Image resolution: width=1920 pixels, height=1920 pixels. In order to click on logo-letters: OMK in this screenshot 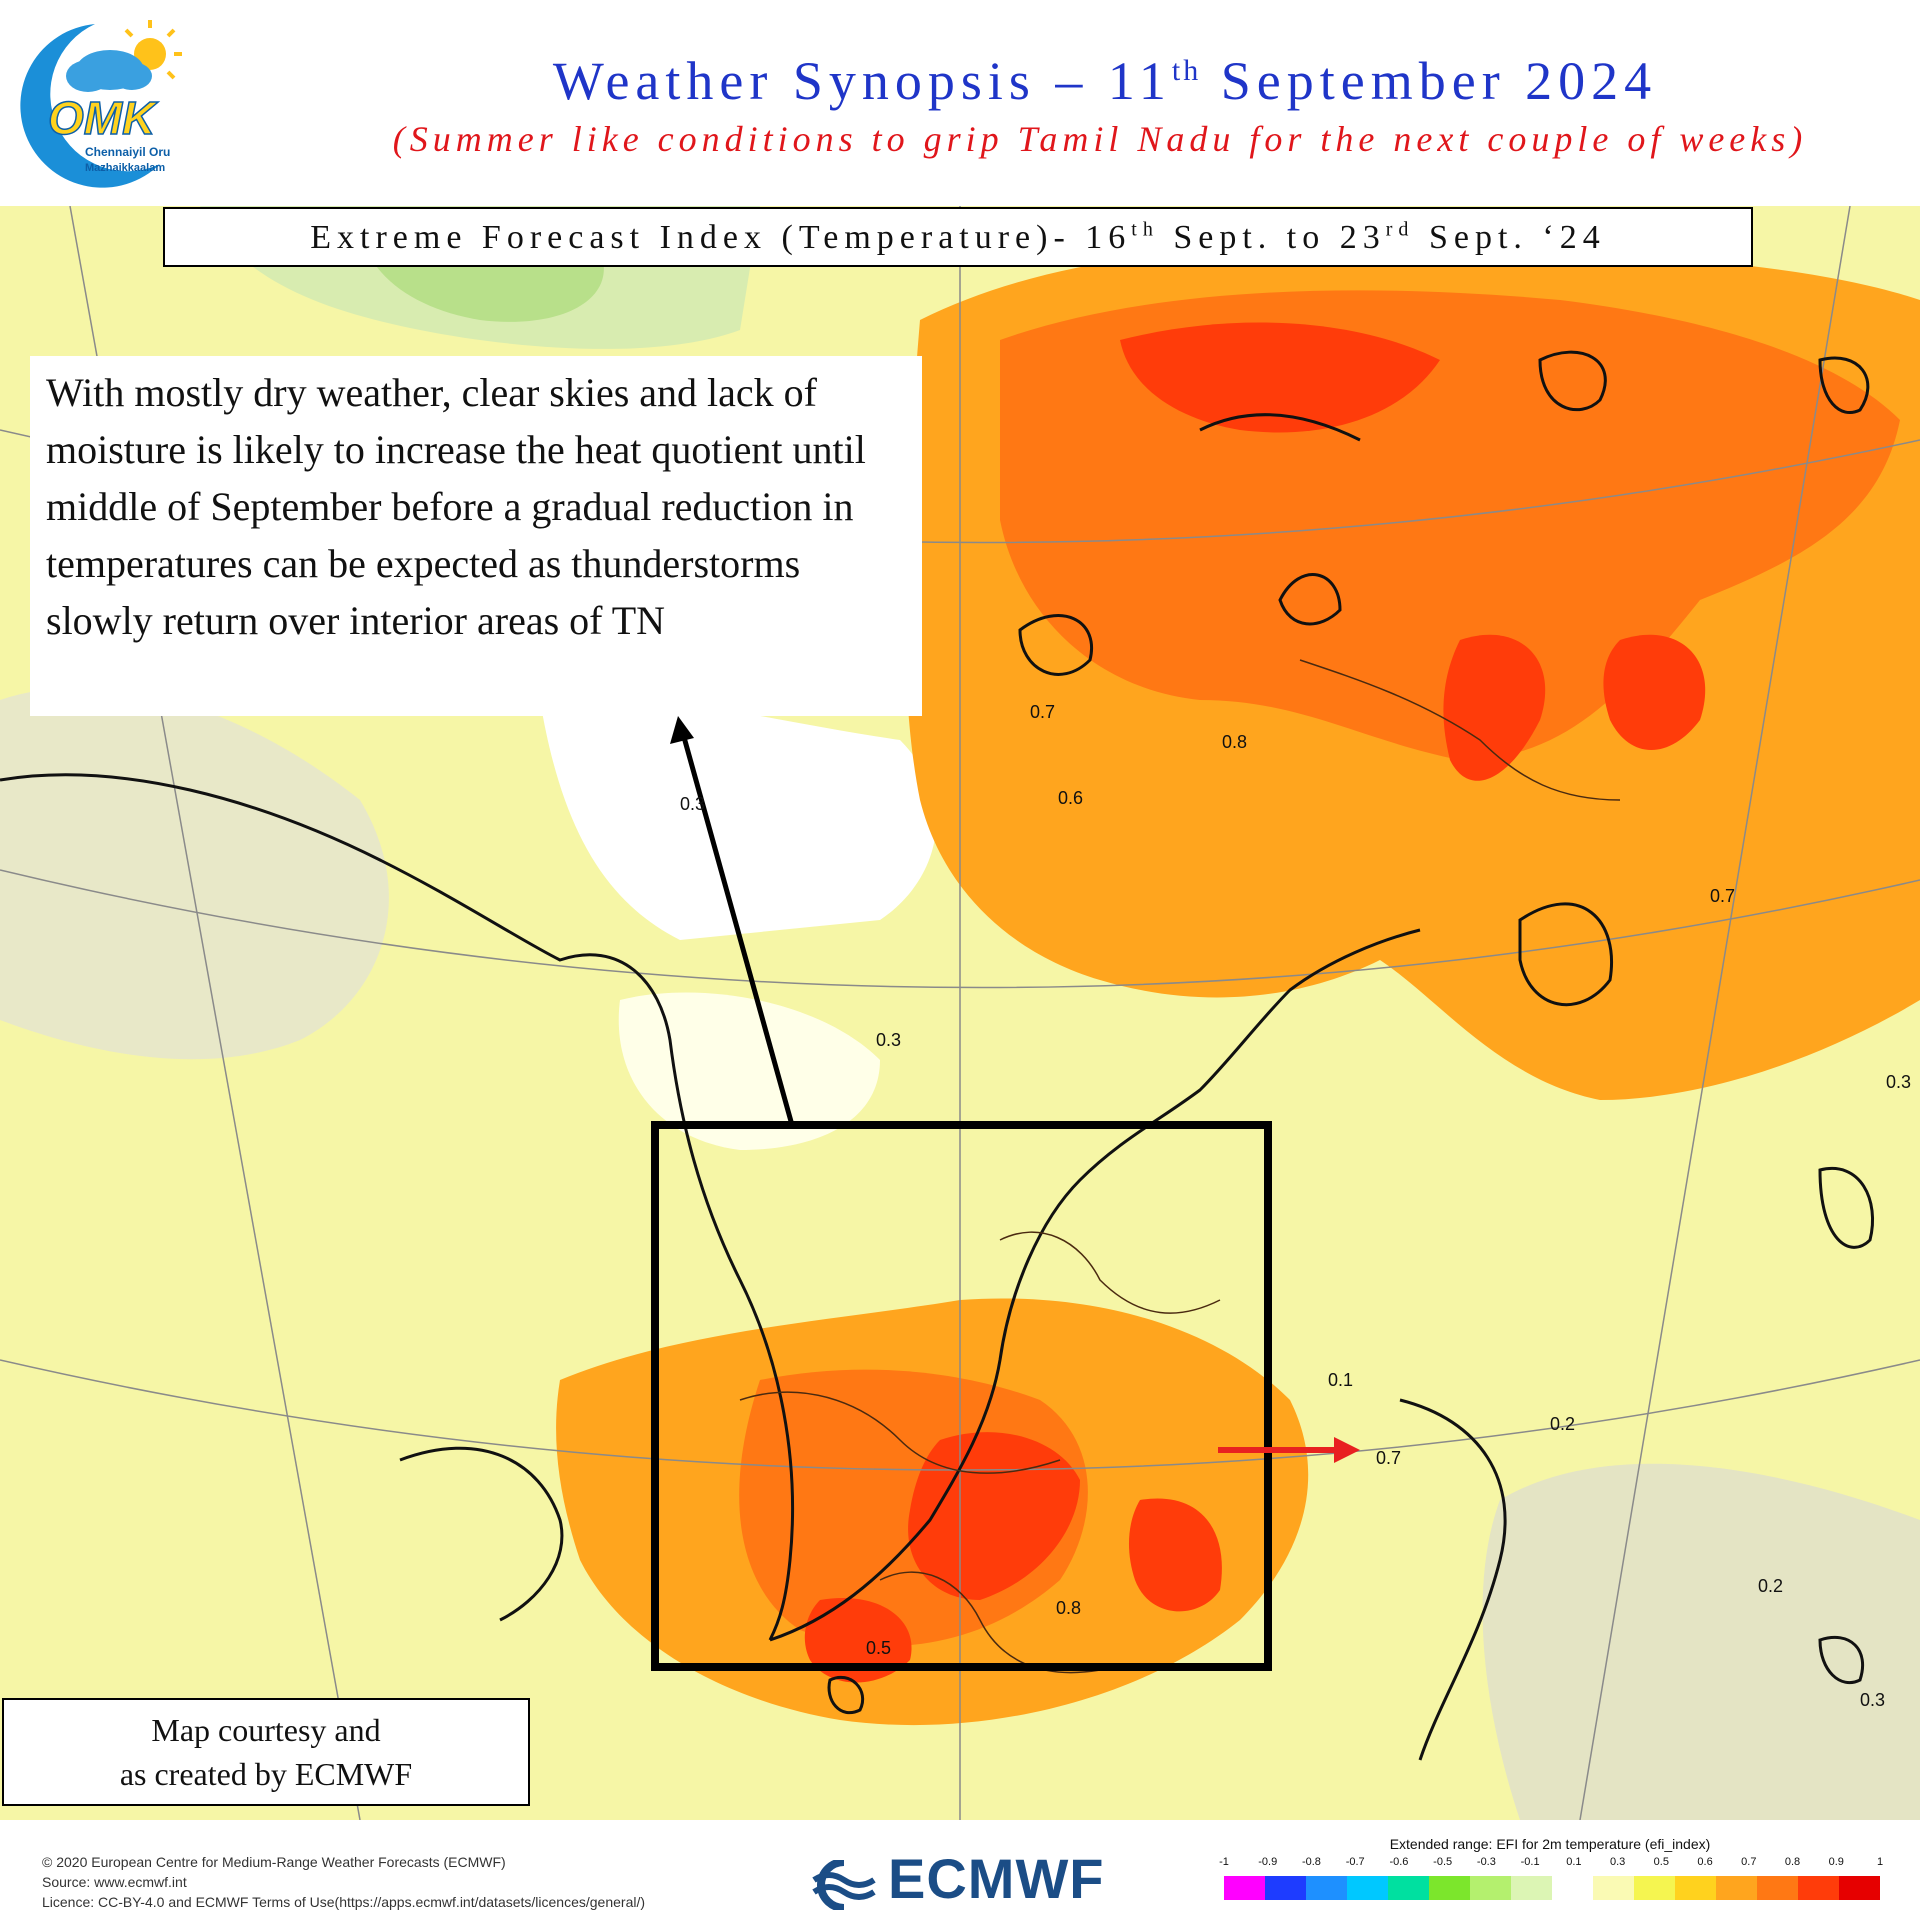, I will do `click(103, 118)`.